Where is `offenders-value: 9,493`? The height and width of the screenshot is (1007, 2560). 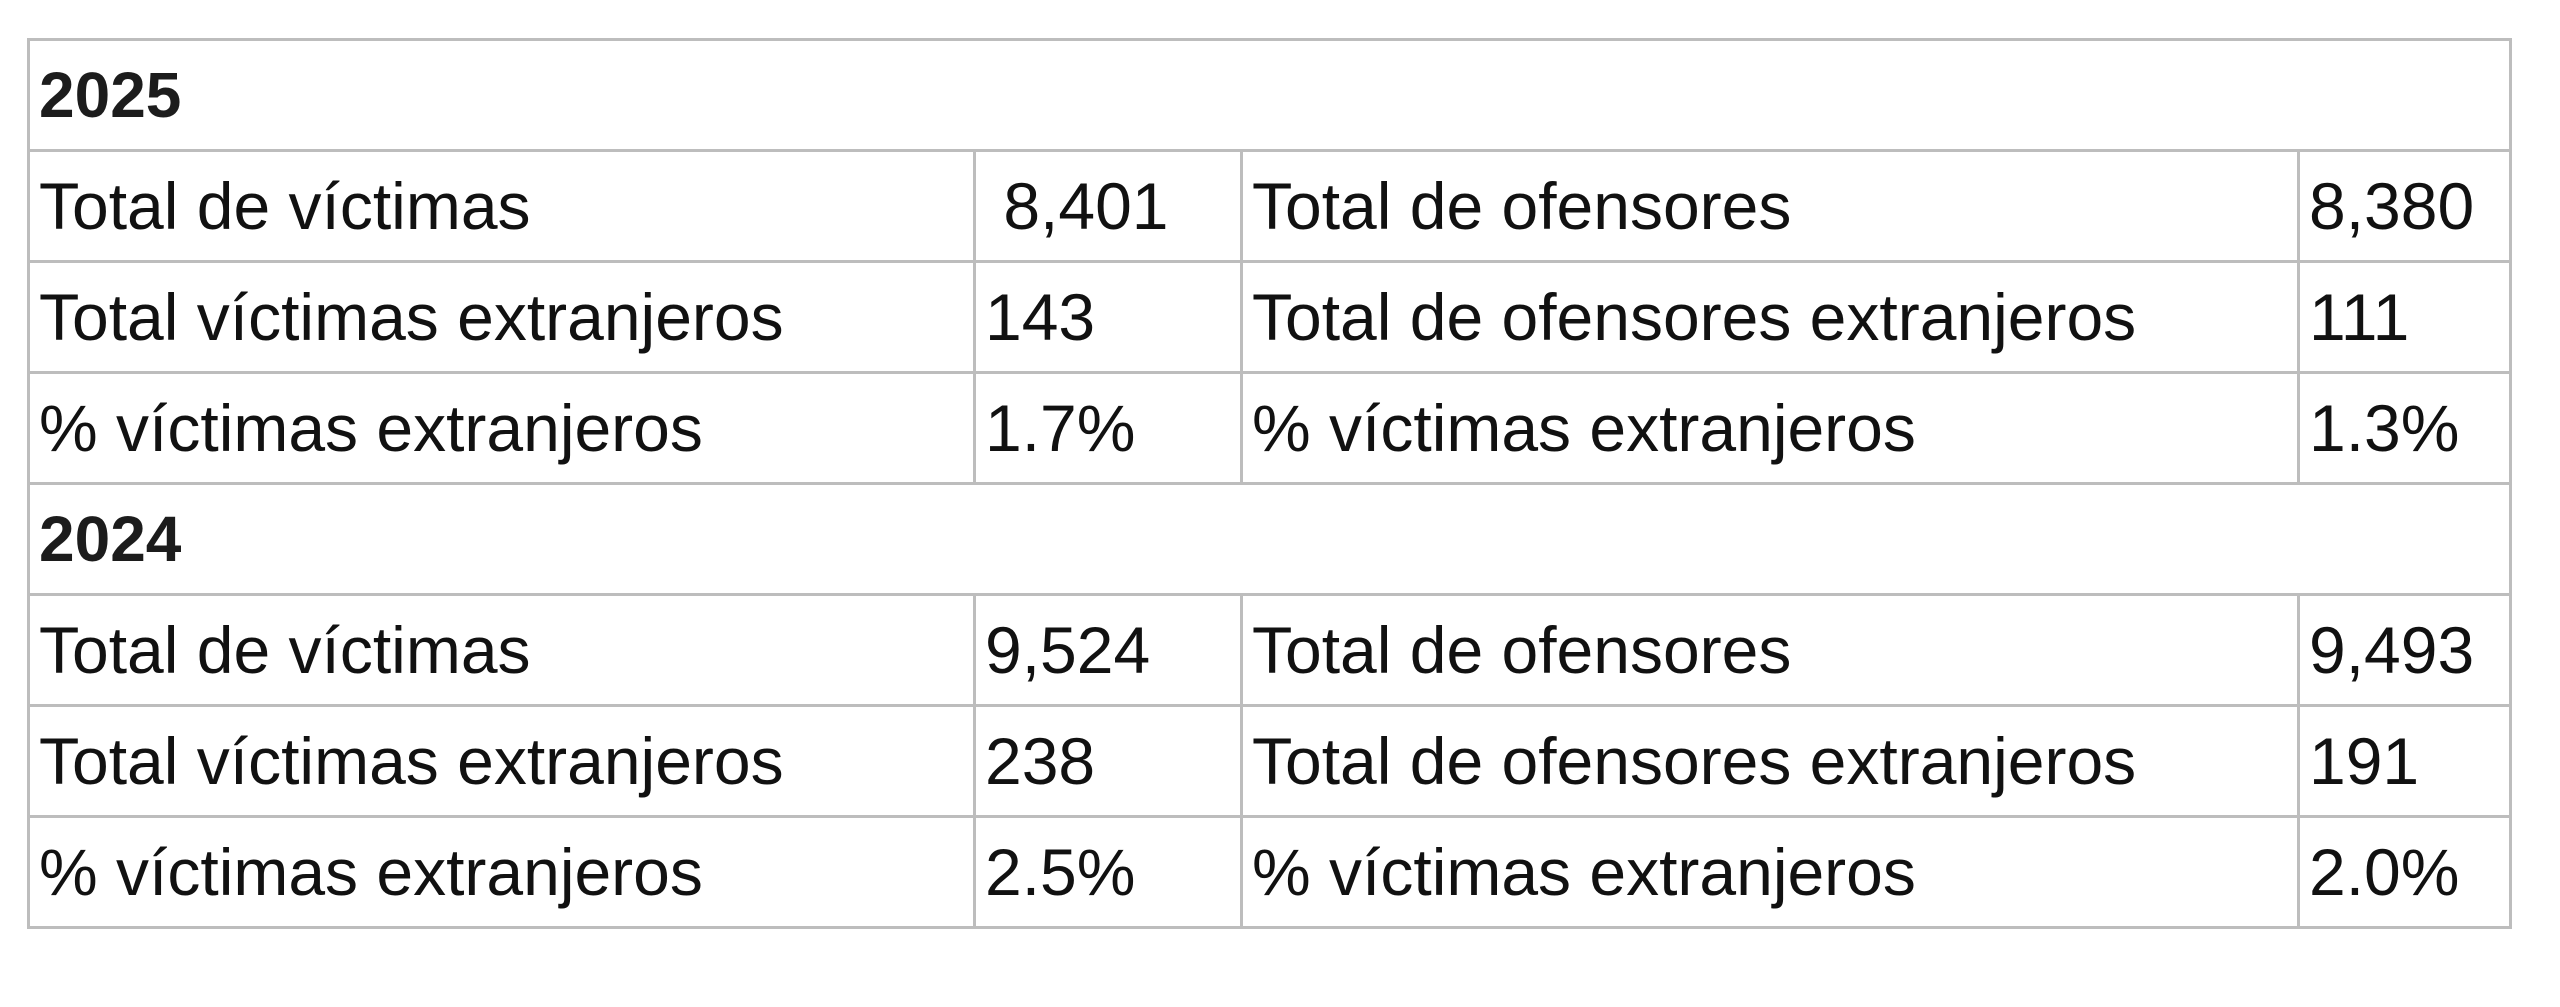
offenders-value: 9,493 is located at coordinates (2404, 650).